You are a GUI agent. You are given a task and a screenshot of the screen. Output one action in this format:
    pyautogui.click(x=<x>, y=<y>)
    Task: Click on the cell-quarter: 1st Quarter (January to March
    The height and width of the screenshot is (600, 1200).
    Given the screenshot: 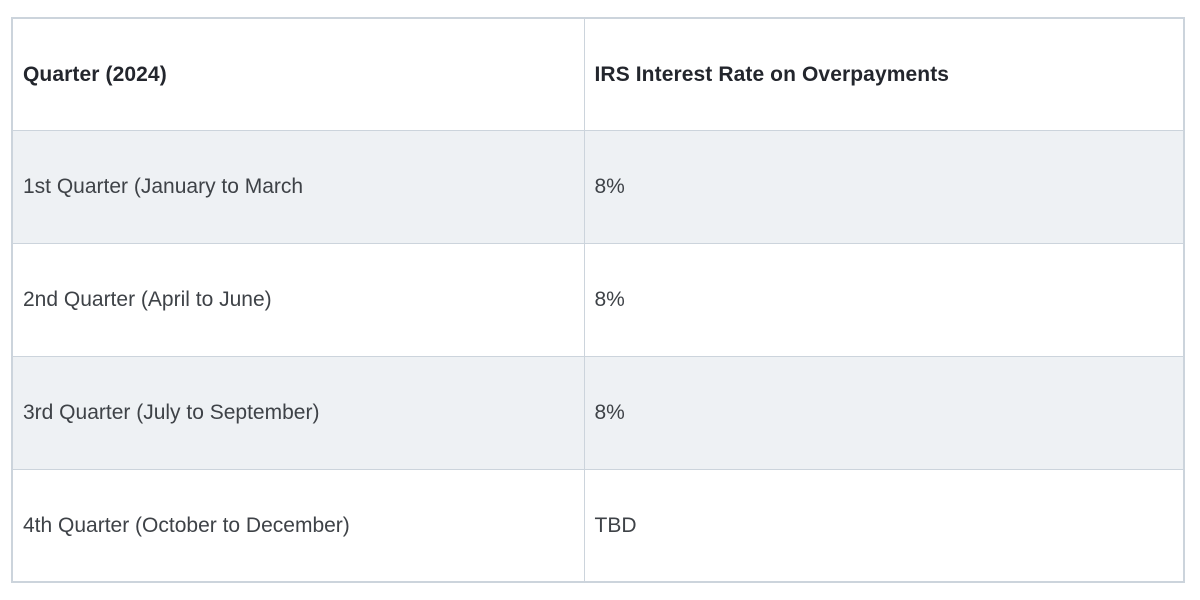 What is the action you would take?
    pyautogui.click(x=298, y=186)
    